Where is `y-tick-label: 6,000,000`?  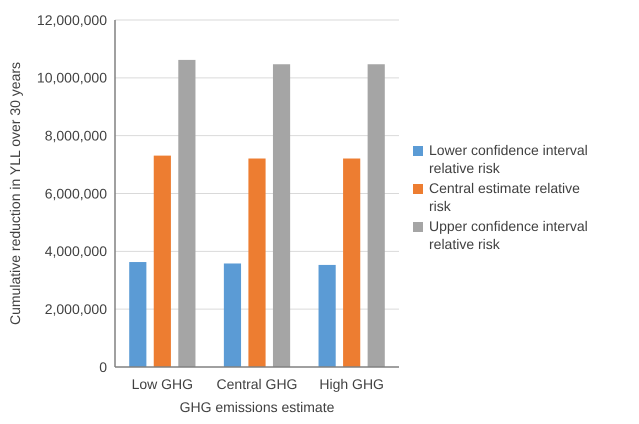 y-tick-label: 6,000,000 is located at coordinates (76, 193).